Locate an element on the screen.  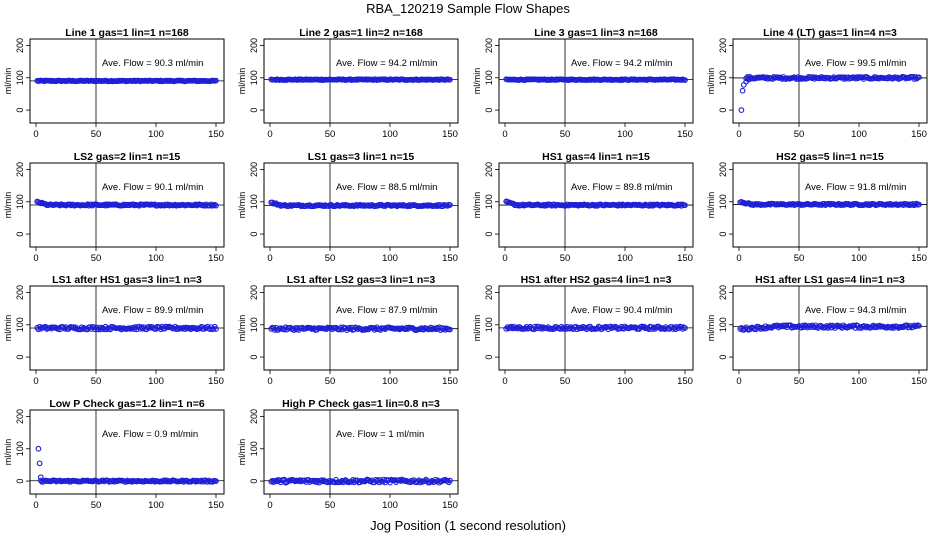
ave-flow-annotation: Ave. Flow = 90.4 ml/min is located at coordinates (621, 310).